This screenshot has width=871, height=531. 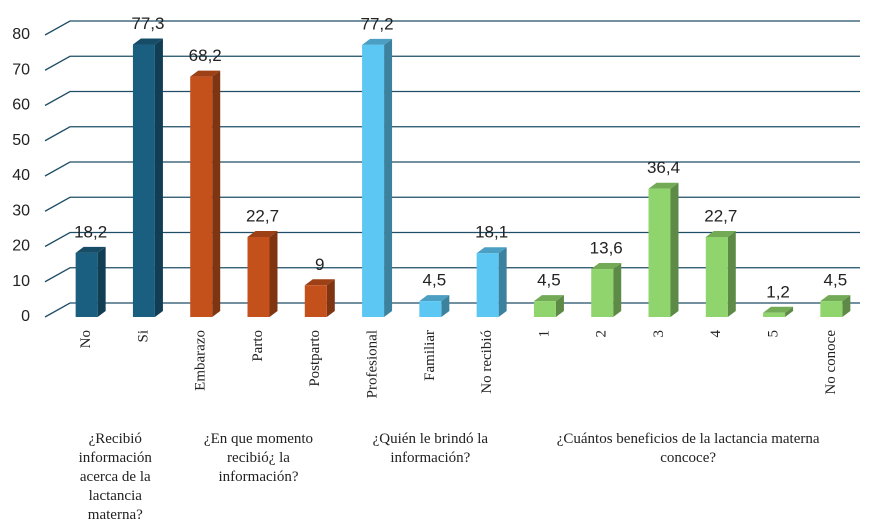 I want to click on x-tick-label: Embarazo, so click(x=201, y=360).